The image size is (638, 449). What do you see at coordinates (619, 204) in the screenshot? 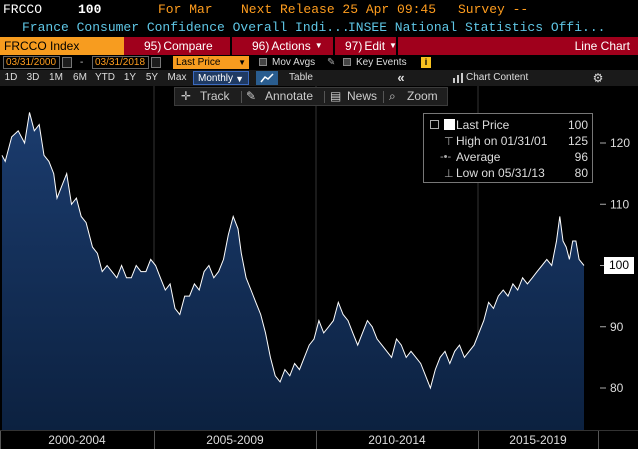
I see `y-tick-label: 110` at bounding box center [619, 204].